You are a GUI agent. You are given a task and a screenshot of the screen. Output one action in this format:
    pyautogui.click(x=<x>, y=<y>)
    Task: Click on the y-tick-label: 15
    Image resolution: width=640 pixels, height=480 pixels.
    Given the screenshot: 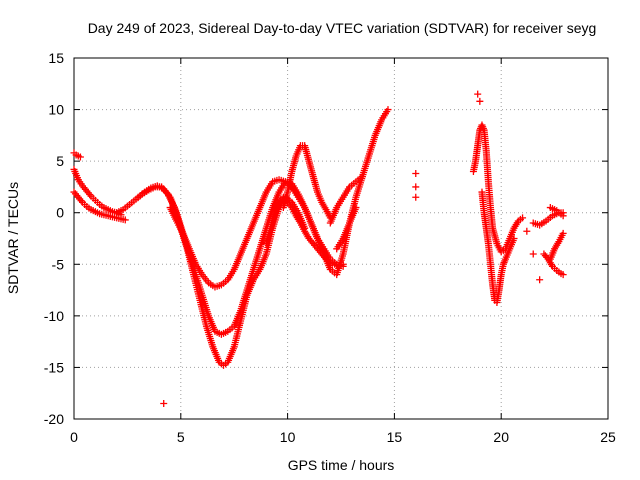 What is the action you would take?
    pyautogui.click(x=56, y=58)
    